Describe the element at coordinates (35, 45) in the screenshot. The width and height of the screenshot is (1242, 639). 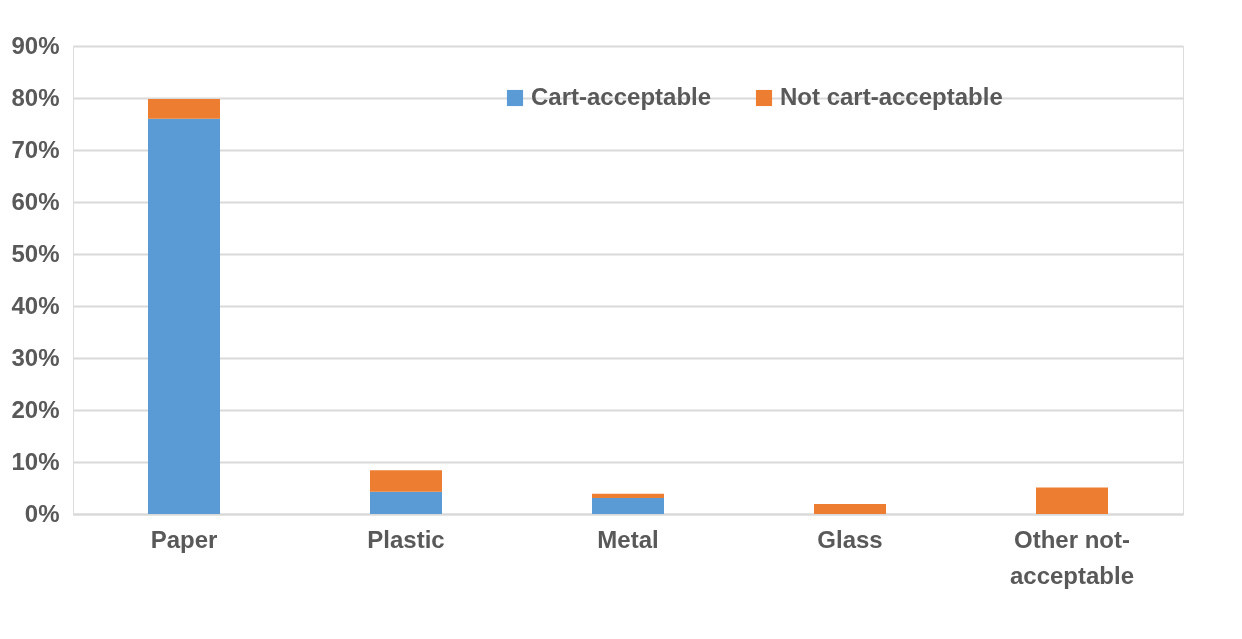
I see `y-tick-label: 90%` at that location.